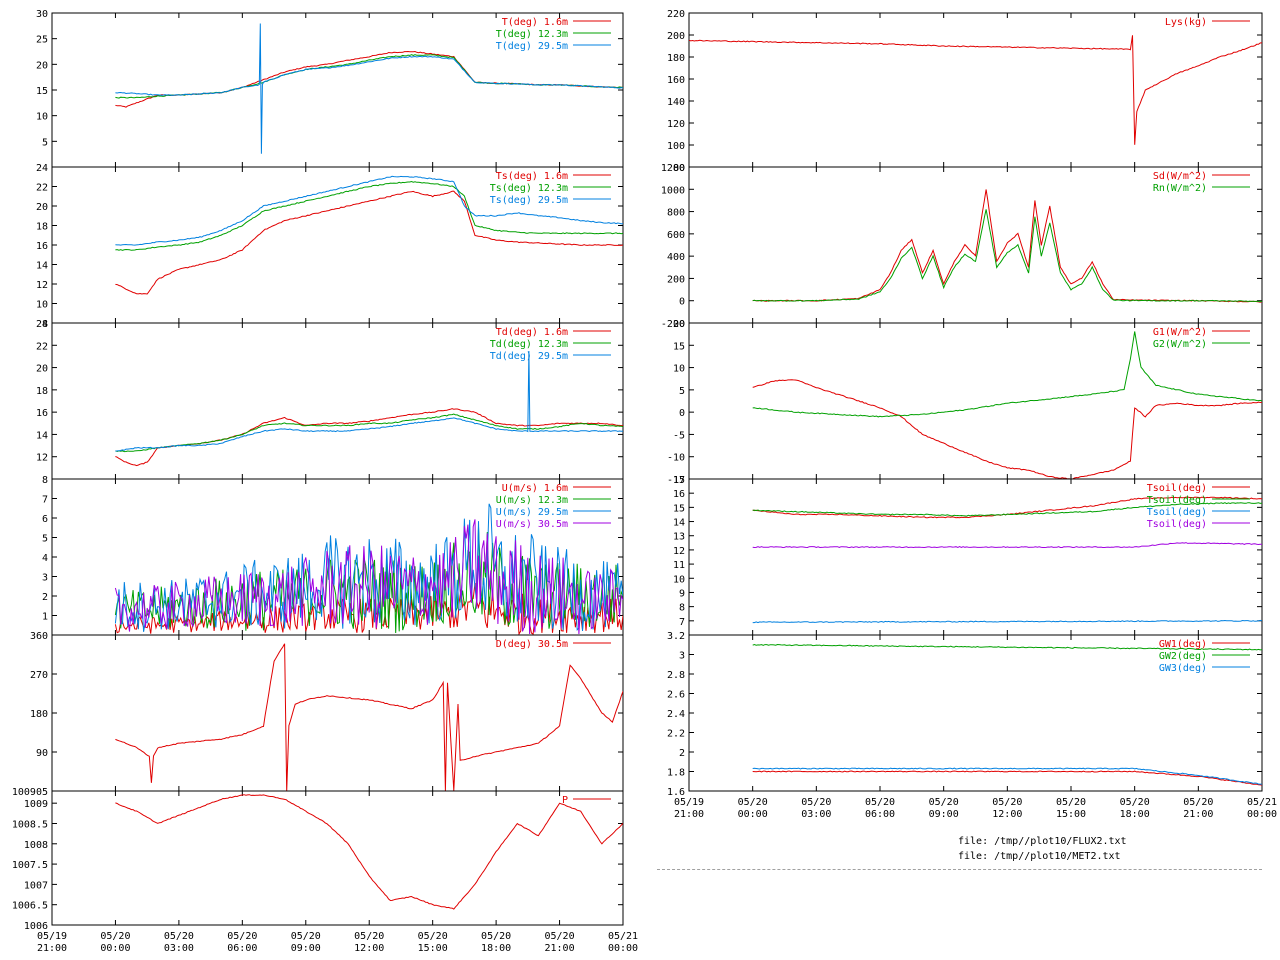 The image size is (1280, 960). I want to click on ytick-label: 3.2, so click(676, 636).